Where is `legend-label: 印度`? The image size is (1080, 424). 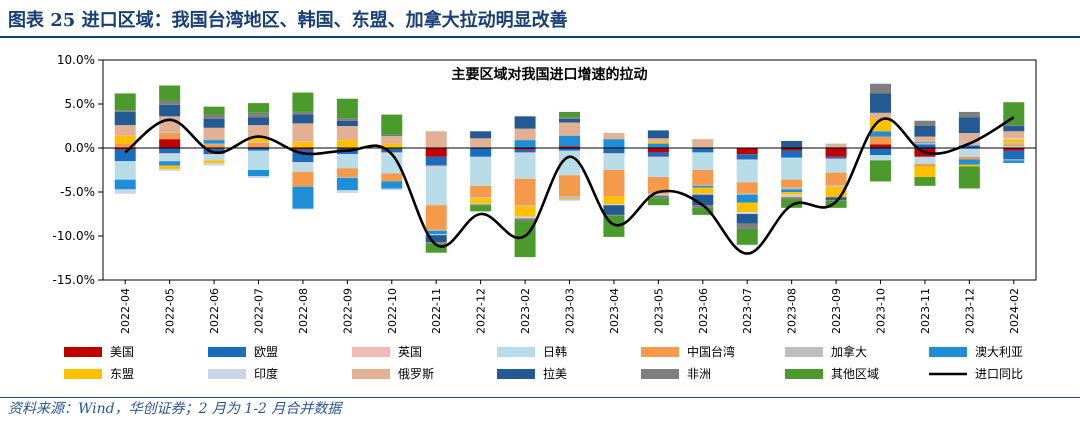
legend-label: 印度 is located at coordinates (266, 373).